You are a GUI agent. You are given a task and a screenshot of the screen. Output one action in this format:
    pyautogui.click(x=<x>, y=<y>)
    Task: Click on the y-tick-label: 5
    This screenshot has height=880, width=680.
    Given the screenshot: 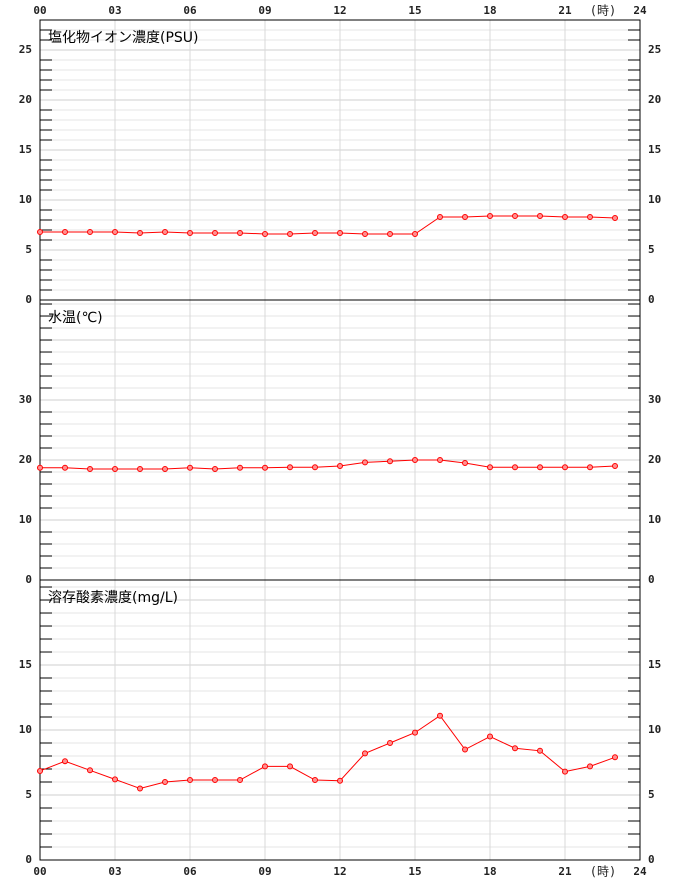 What is the action you would take?
    pyautogui.click(x=28, y=794)
    